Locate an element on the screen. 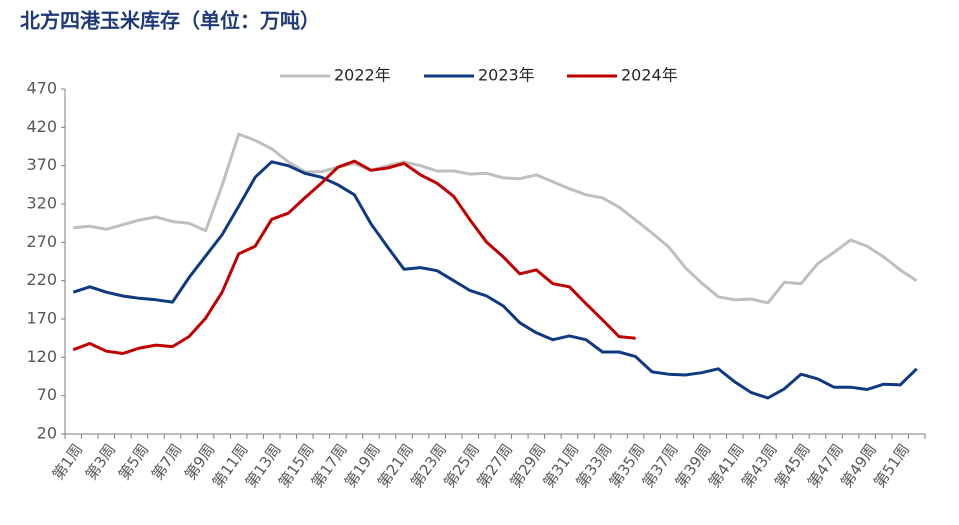  legend-label: 2024年 is located at coordinates (649, 75).